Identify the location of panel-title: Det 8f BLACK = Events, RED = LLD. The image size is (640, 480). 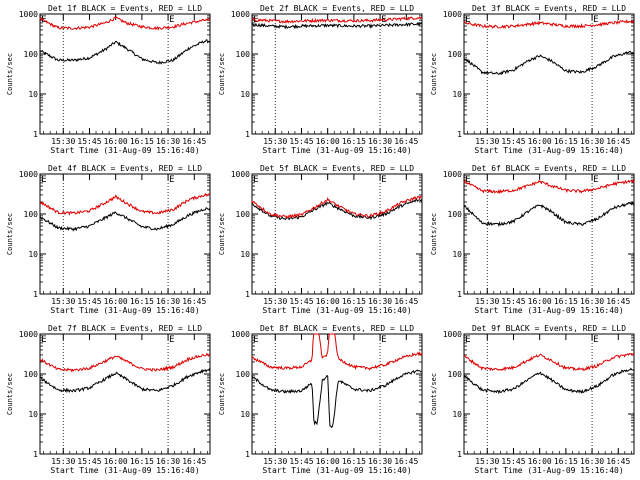
(337, 328).